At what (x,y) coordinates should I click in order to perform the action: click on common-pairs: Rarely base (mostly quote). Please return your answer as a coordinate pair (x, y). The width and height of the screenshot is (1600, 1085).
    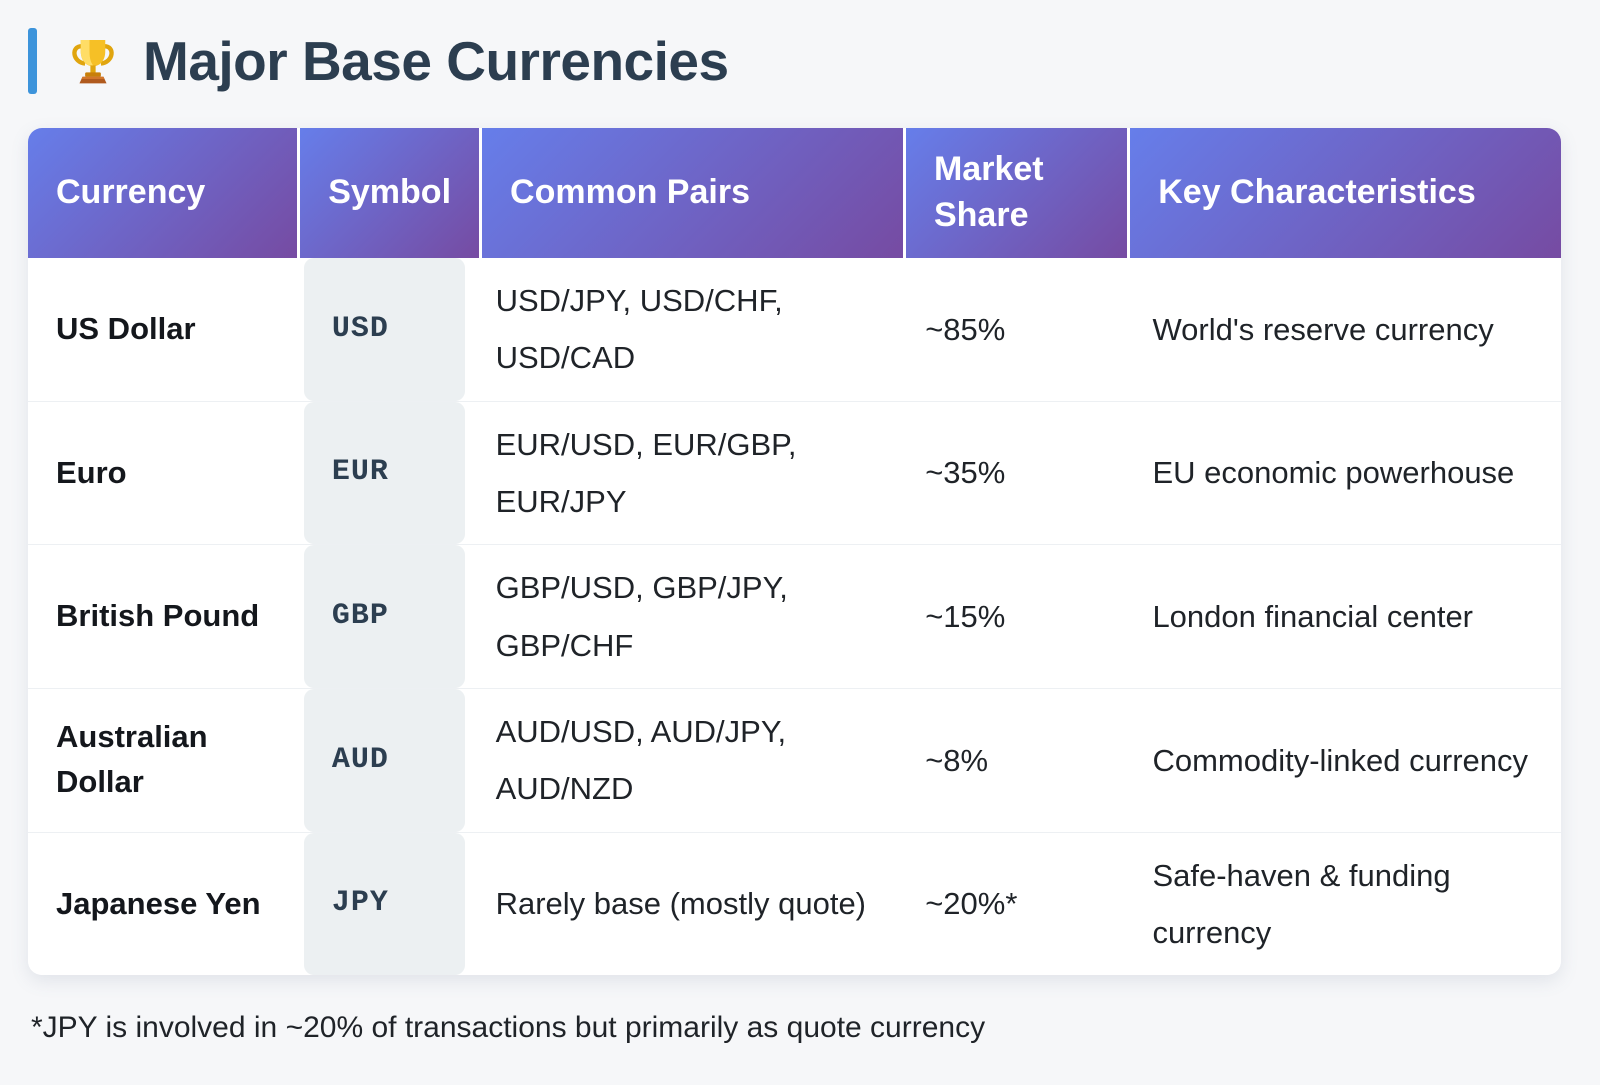
    Looking at the image, I should click on (681, 904).